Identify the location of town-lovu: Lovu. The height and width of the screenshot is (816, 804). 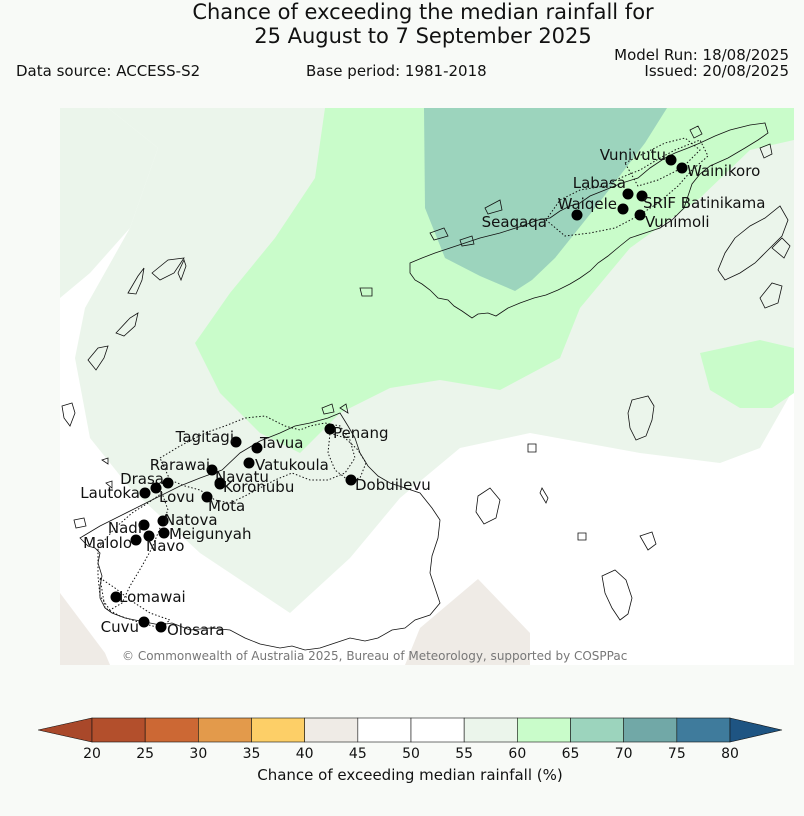
(172, 494).